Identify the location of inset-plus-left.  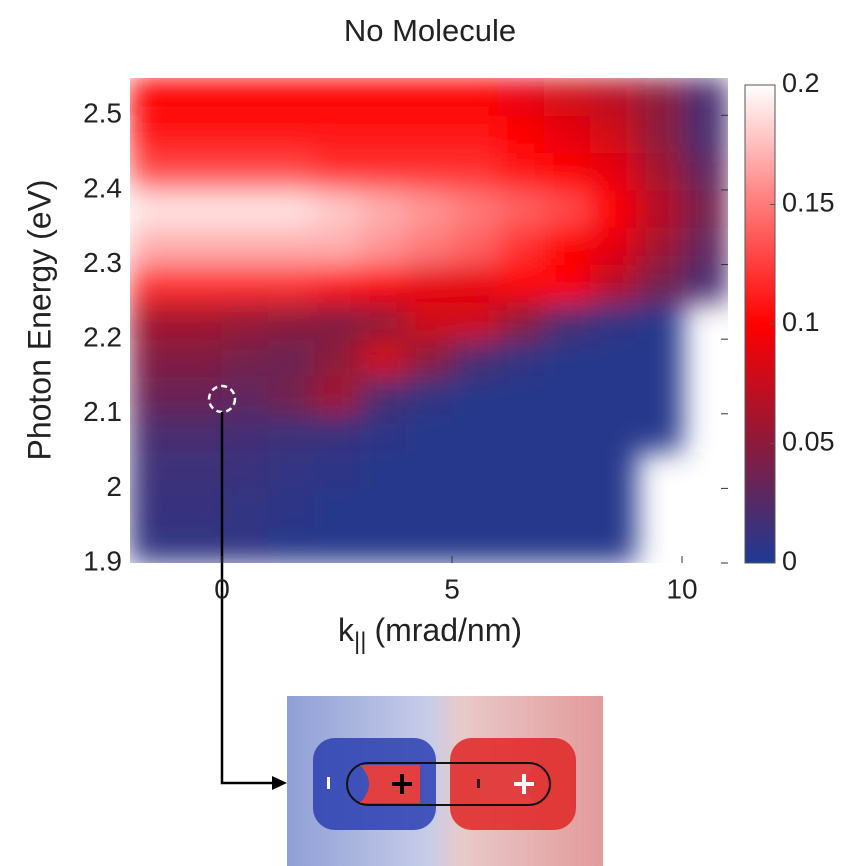
(402, 784).